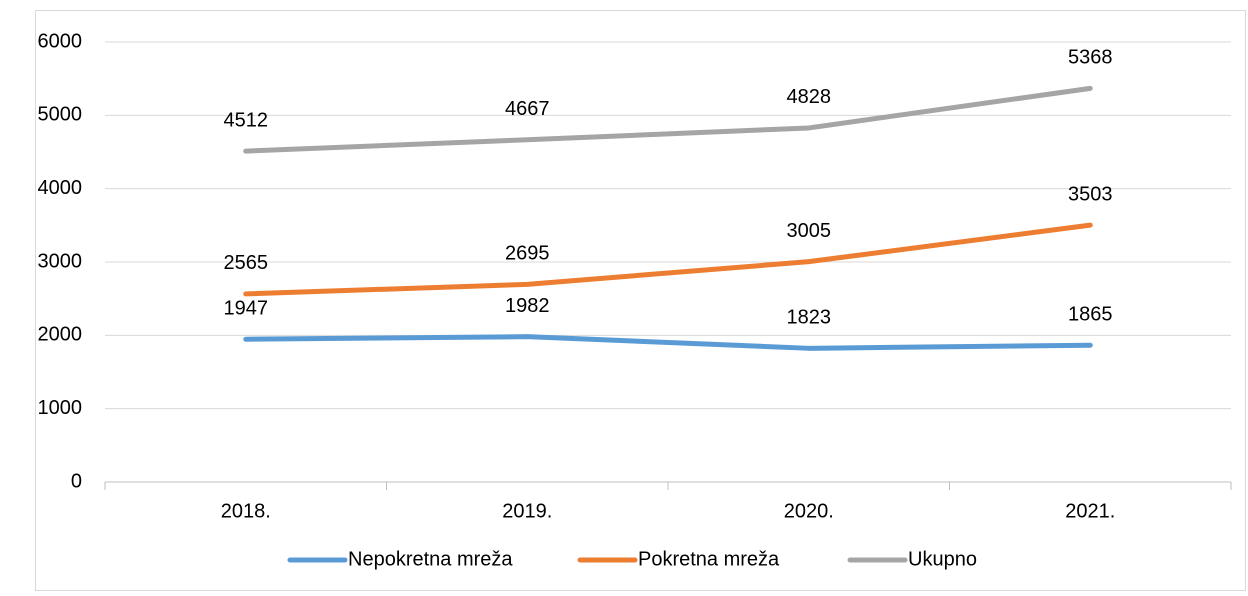 The height and width of the screenshot is (596, 1248). What do you see at coordinates (527, 306) in the screenshot?
I see `data-label: 1982` at bounding box center [527, 306].